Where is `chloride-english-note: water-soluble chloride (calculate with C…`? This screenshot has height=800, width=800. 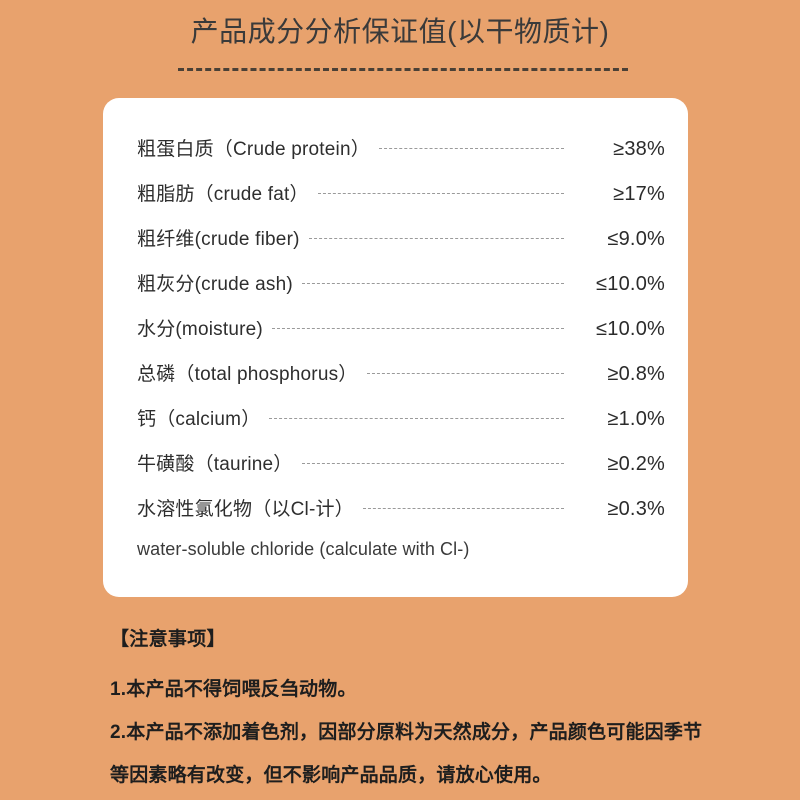
chloride-english-note: water-soluble chloride (calculate with C… is located at coordinates (303, 549).